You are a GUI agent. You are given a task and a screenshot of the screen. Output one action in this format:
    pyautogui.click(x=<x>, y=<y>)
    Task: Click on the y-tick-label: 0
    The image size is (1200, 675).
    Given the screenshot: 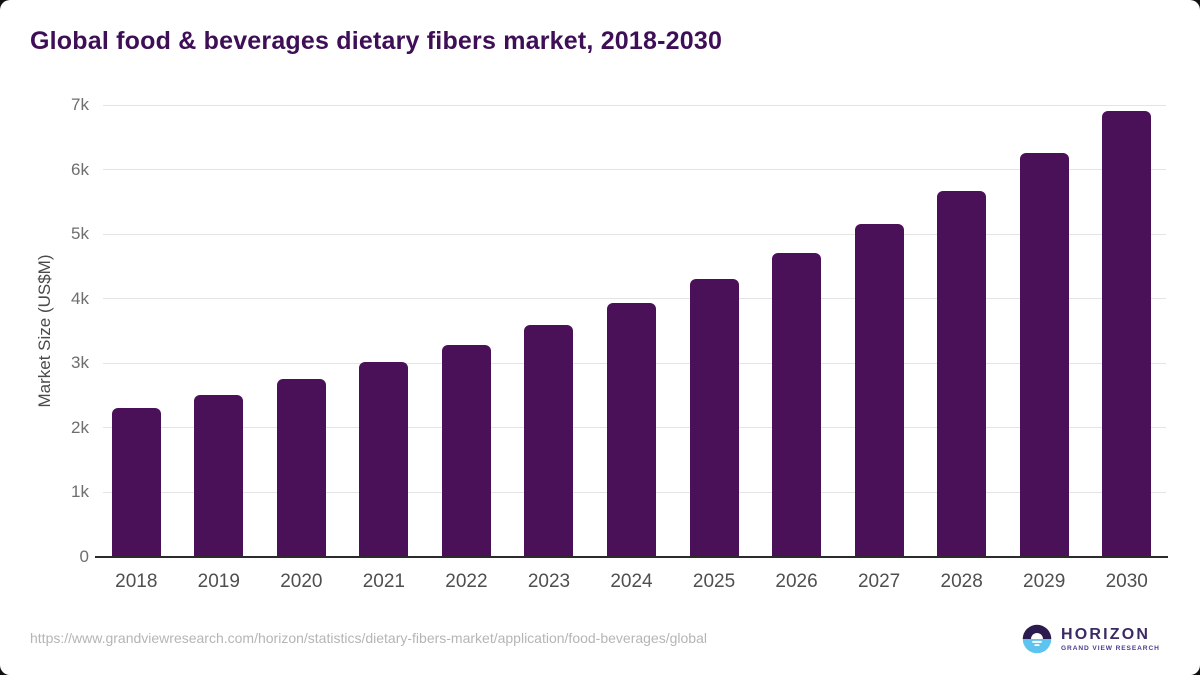 What is the action you would take?
    pyautogui.click(x=84, y=556)
    